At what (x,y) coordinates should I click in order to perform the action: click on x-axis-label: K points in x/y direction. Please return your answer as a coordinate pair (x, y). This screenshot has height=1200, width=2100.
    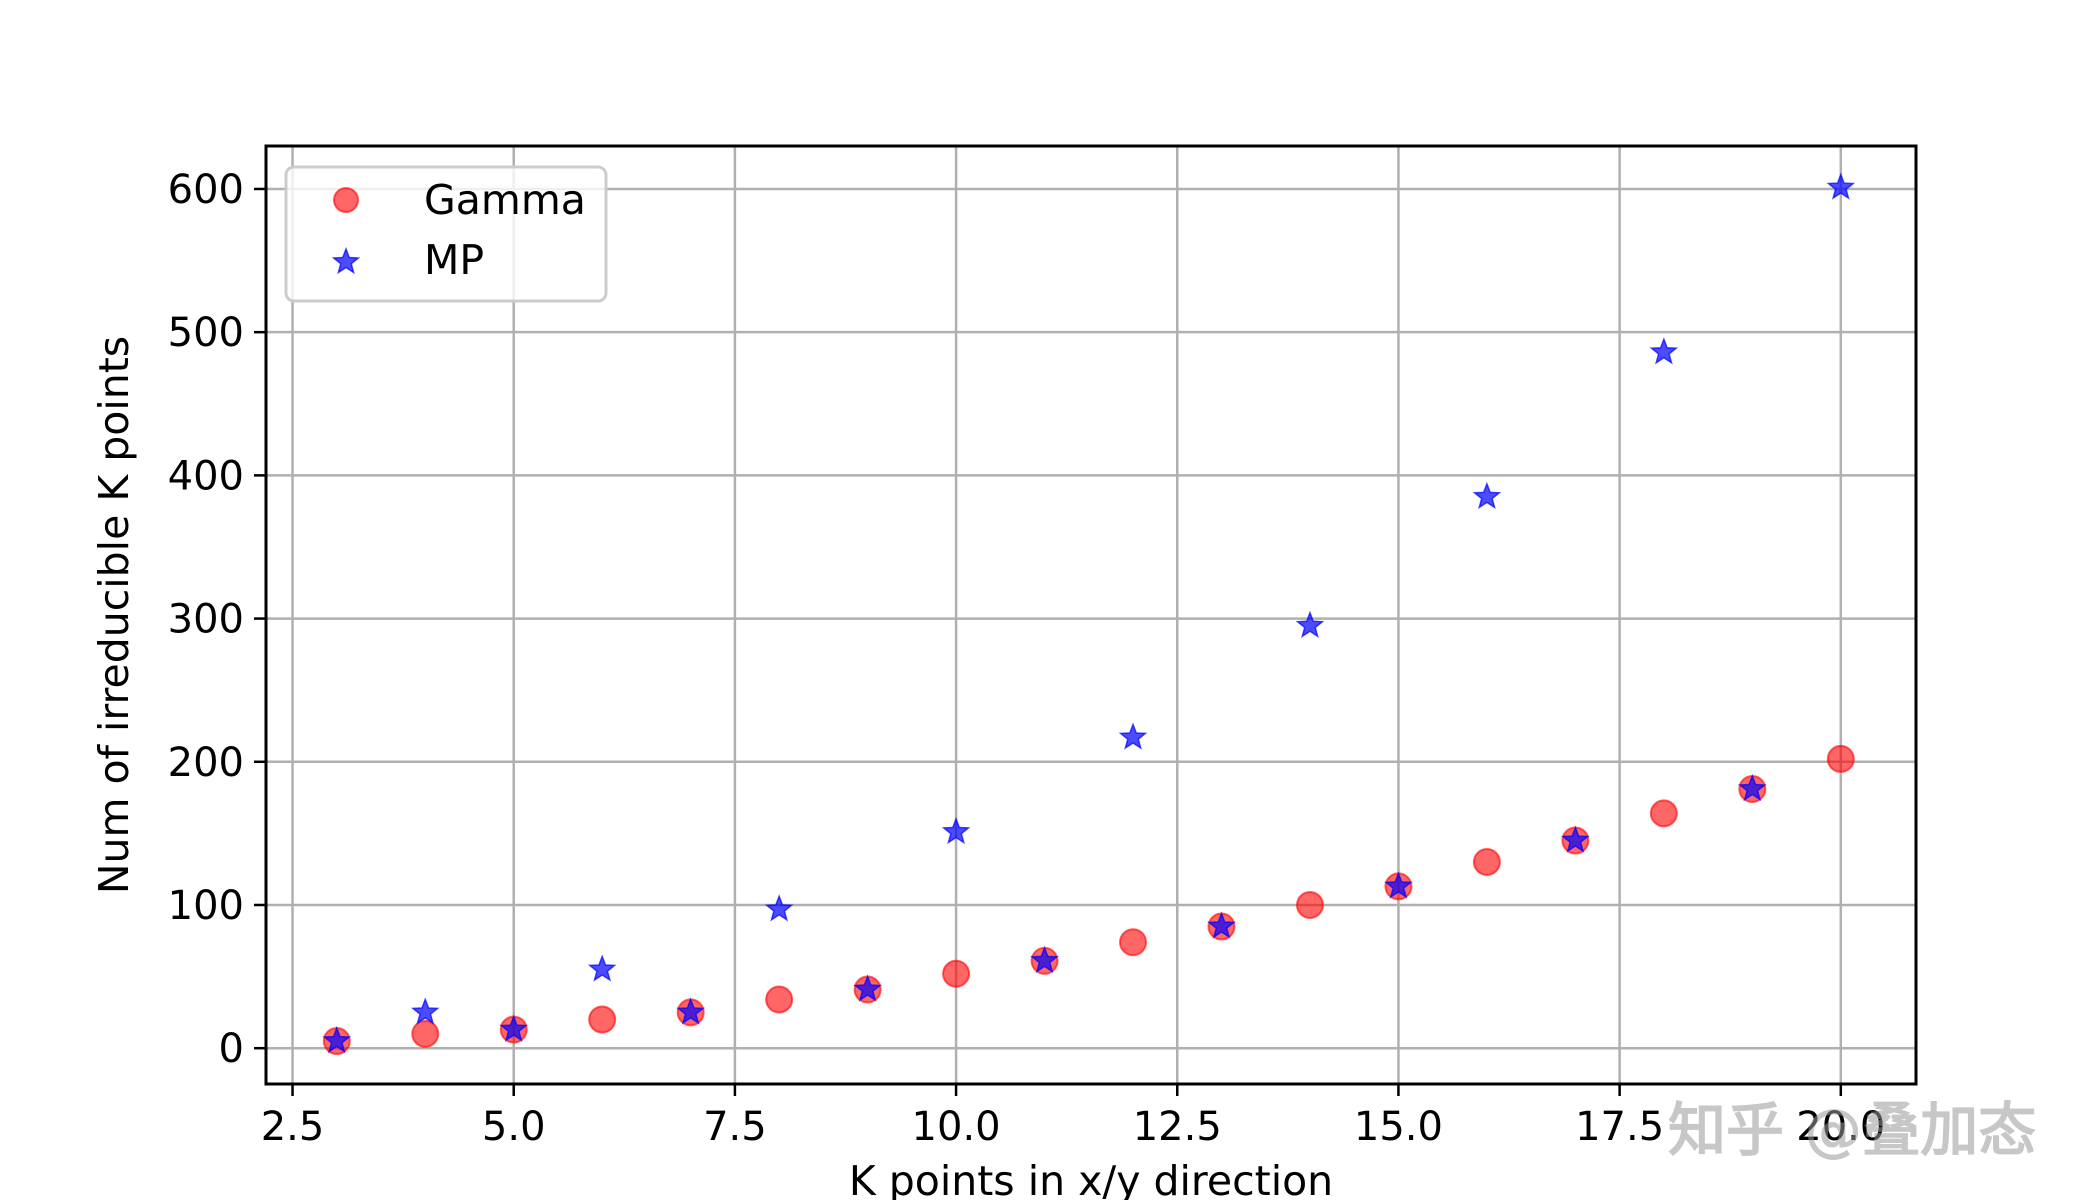
    Looking at the image, I should click on (1091, 1178).